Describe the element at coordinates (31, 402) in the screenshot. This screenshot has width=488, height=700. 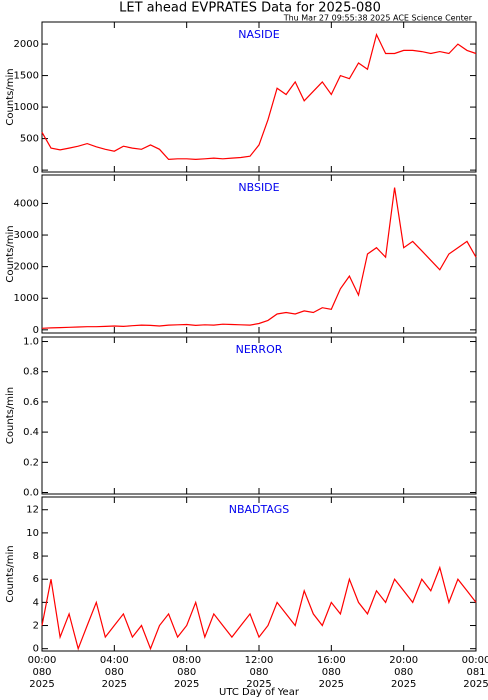
I see `y-tick-label: 0.6` at that location.